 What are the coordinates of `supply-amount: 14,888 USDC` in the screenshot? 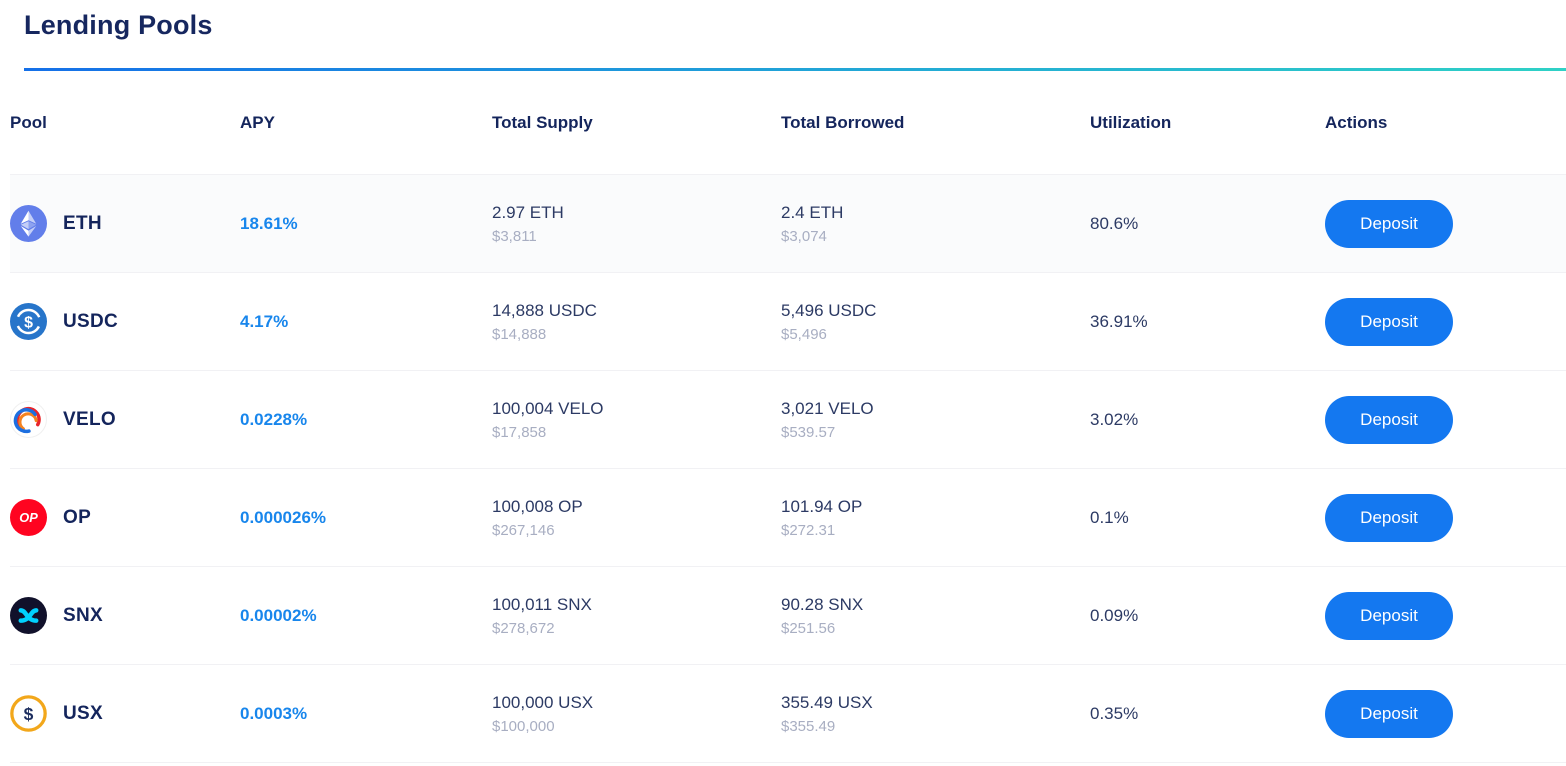 It's located at (544, 310).